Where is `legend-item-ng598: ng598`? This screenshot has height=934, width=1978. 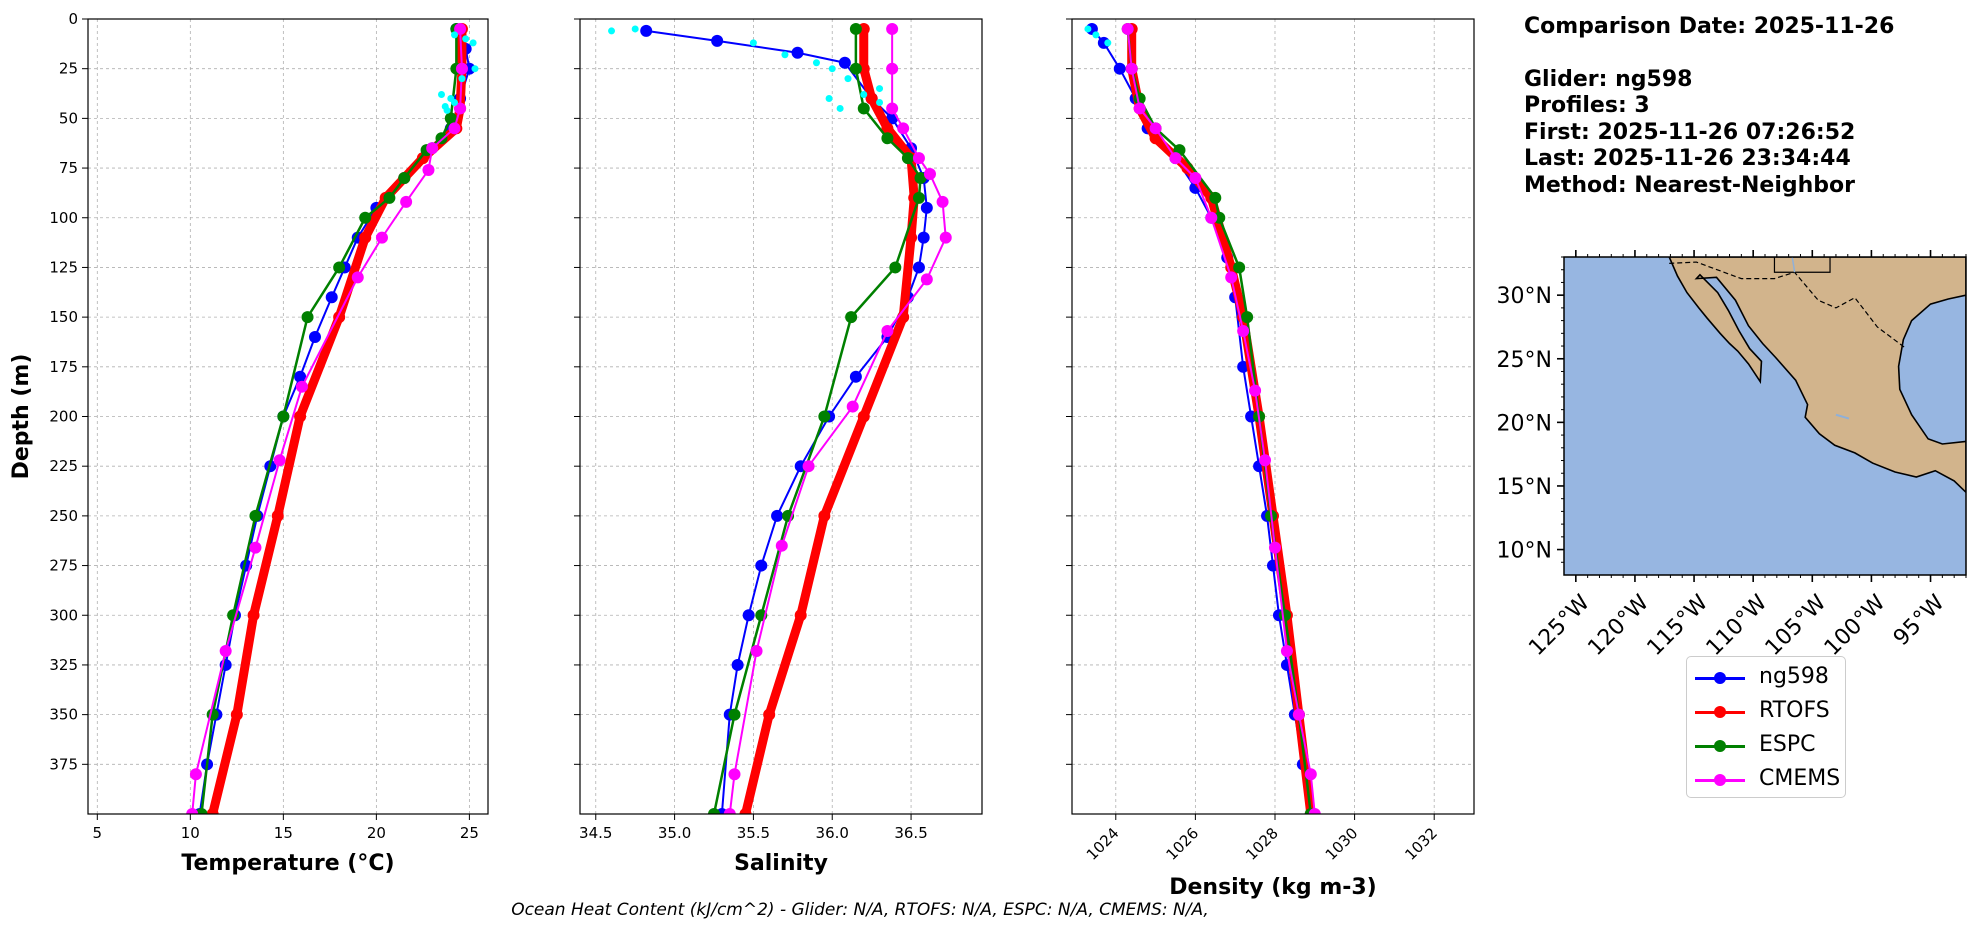 legend-item-ng598: ng598 is located at coordinates (1770, 678).